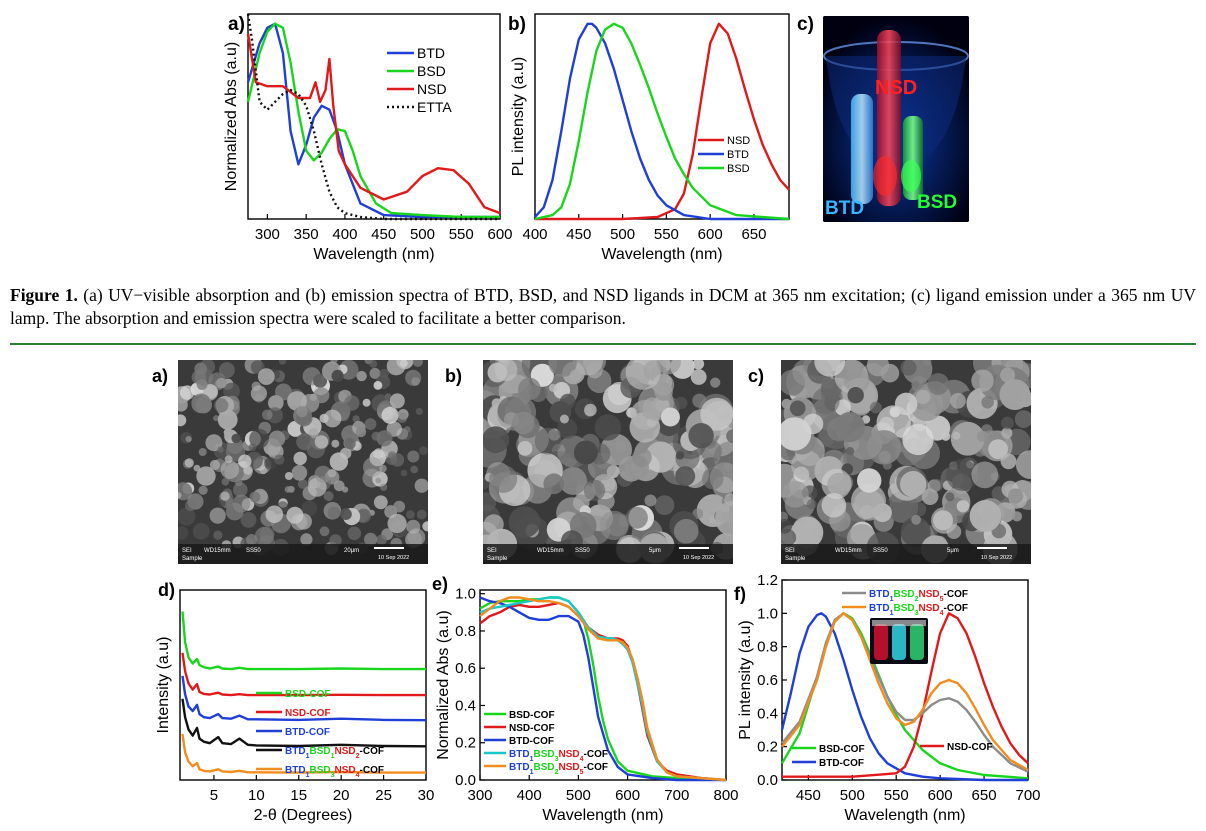 The image size is (1206, 831). What do you see at coordinates (344, 234) in the screenshot?
I see `fig1a-xtick-label: 400` at bounding box center [344, 234].